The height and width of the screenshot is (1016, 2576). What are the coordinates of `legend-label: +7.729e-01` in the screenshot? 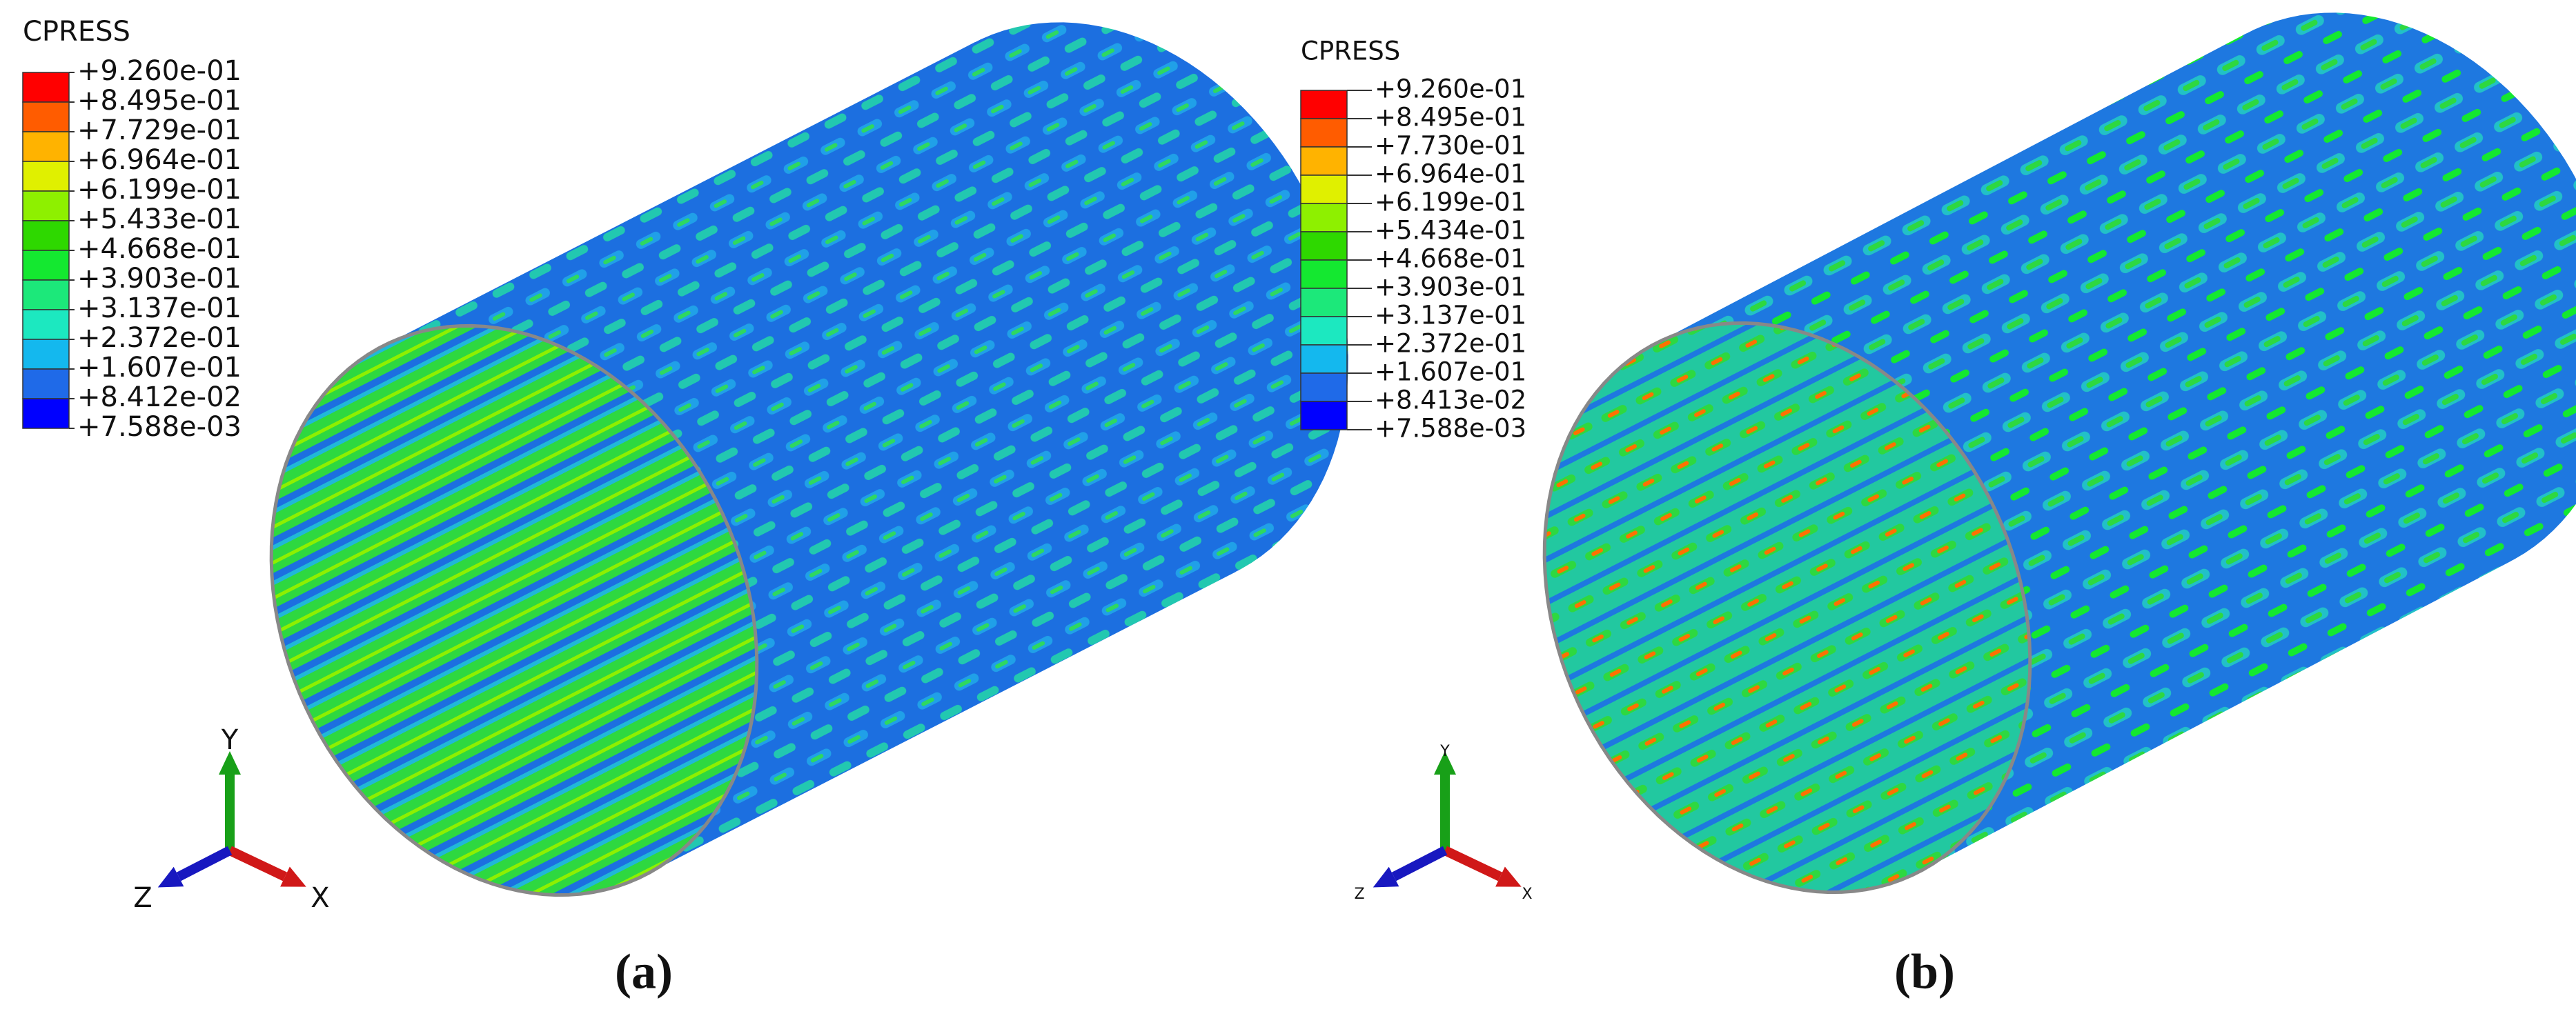 It's located at (159, 130).